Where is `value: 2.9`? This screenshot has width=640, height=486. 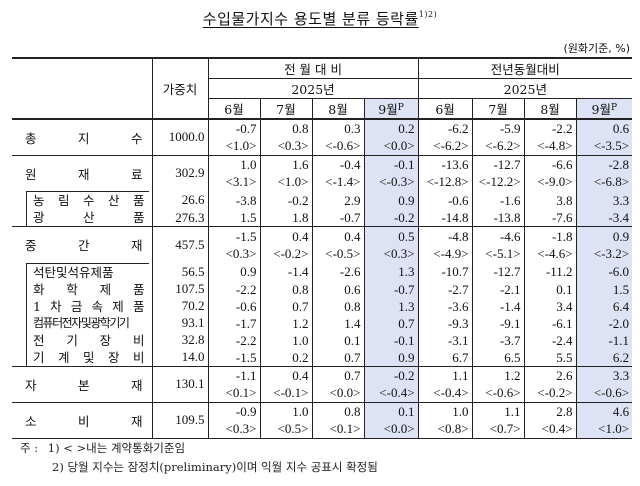
value: 2.9 is located at coordinates (352, 200).